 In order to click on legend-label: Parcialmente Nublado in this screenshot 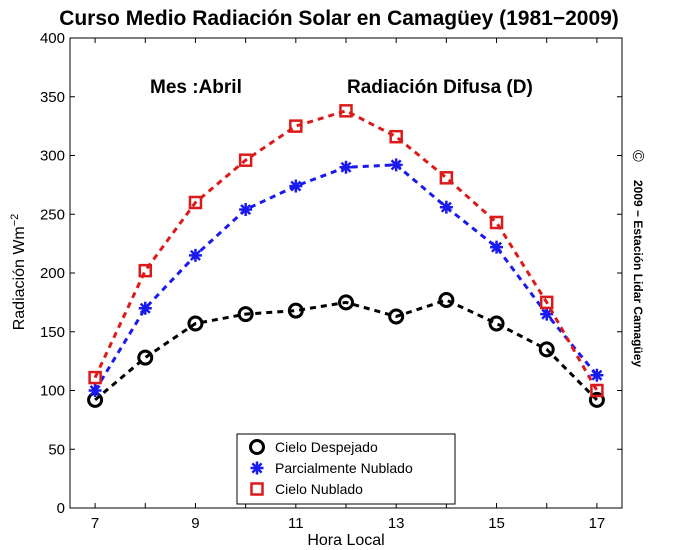, I will do `click(344, 468)`.